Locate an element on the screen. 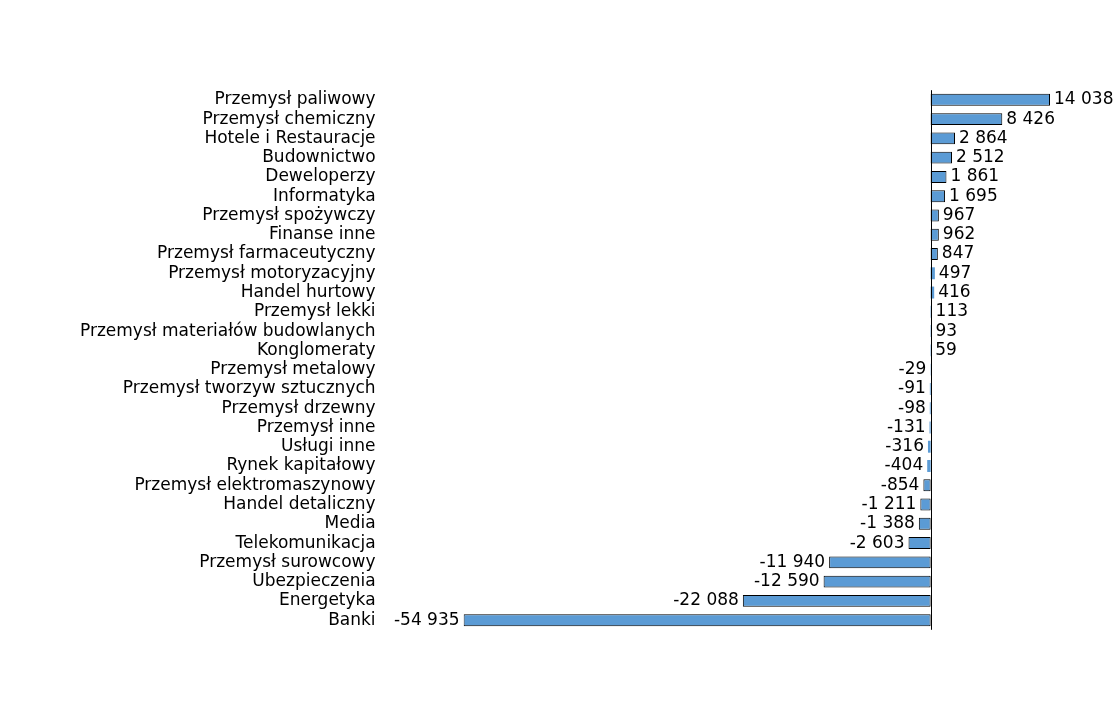  data-label: 967 is located at coordinates (959, 213).